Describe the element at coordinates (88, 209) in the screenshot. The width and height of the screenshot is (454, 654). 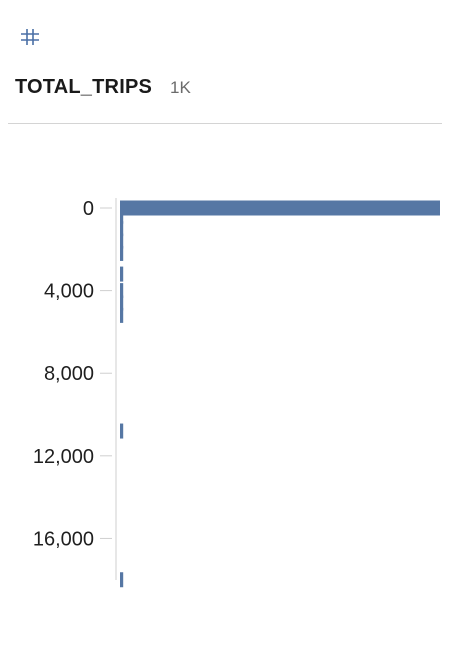
I see `y-tick-label: 0` at that location.